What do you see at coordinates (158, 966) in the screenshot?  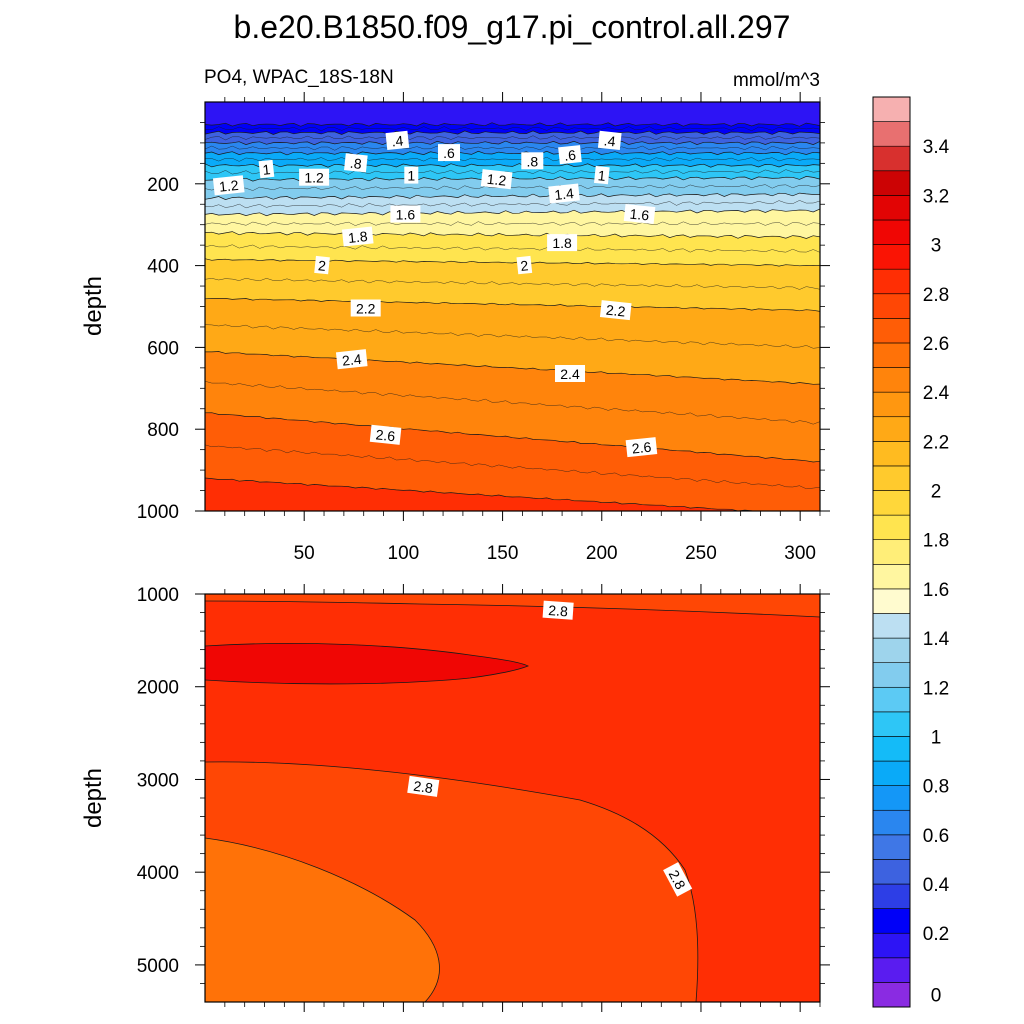 I see `lower-y-tick-label: 5000` at bounding box center [158, 966].